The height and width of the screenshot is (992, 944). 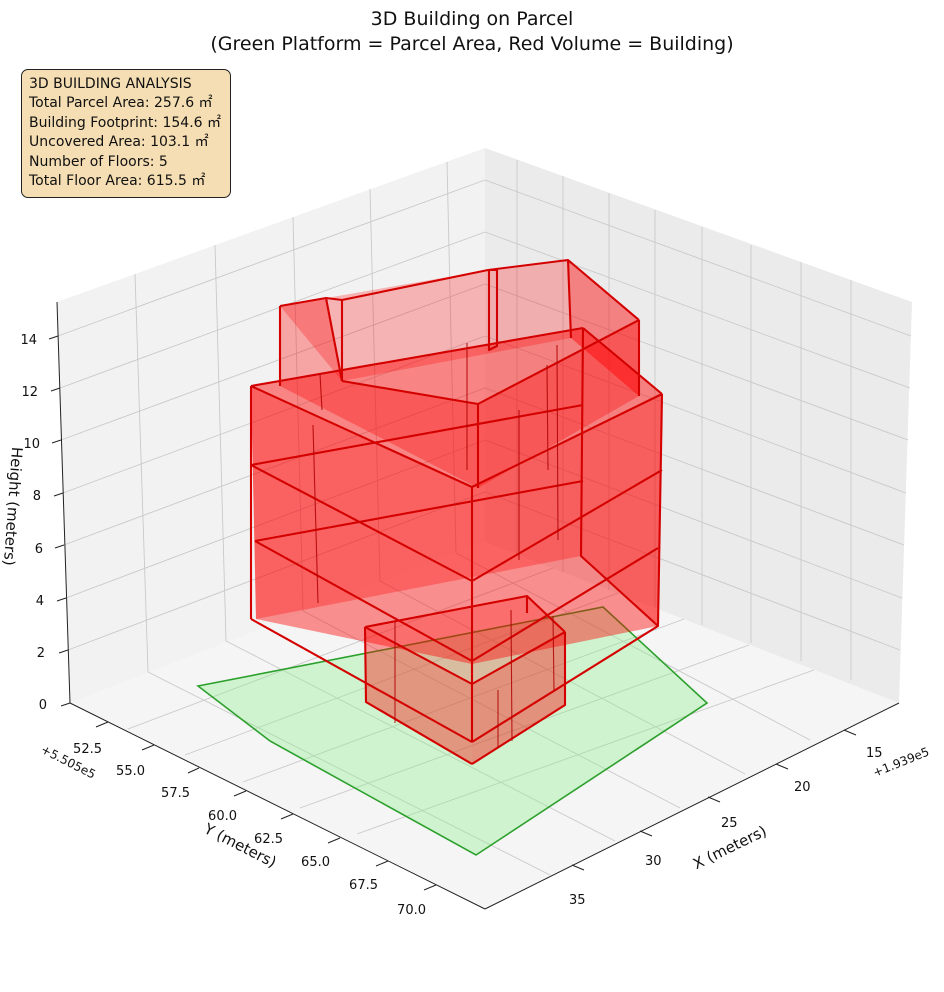 I want to click on z-tick-marks, so click(x=59, y=521).